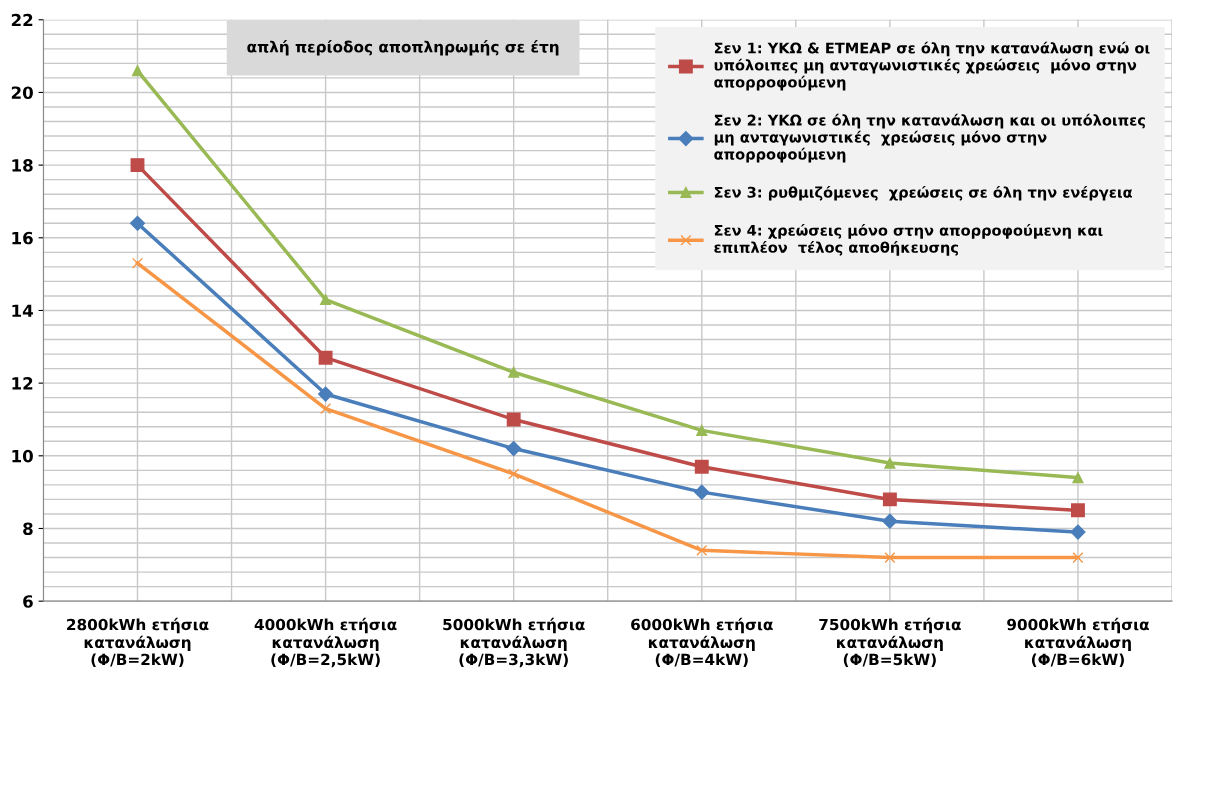 This screenshot has height=791, width=1207. What do you see at coordinates (22, 93) in the screenshot?
I see `y-tick-label: 20` at bounding box center [22, 93].